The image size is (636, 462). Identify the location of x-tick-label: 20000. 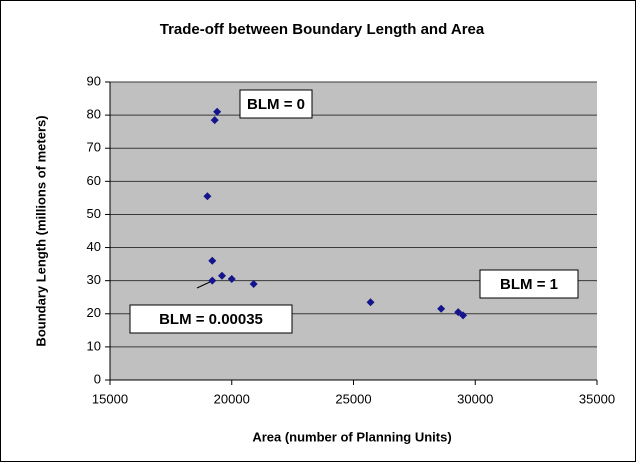
(232, 398).